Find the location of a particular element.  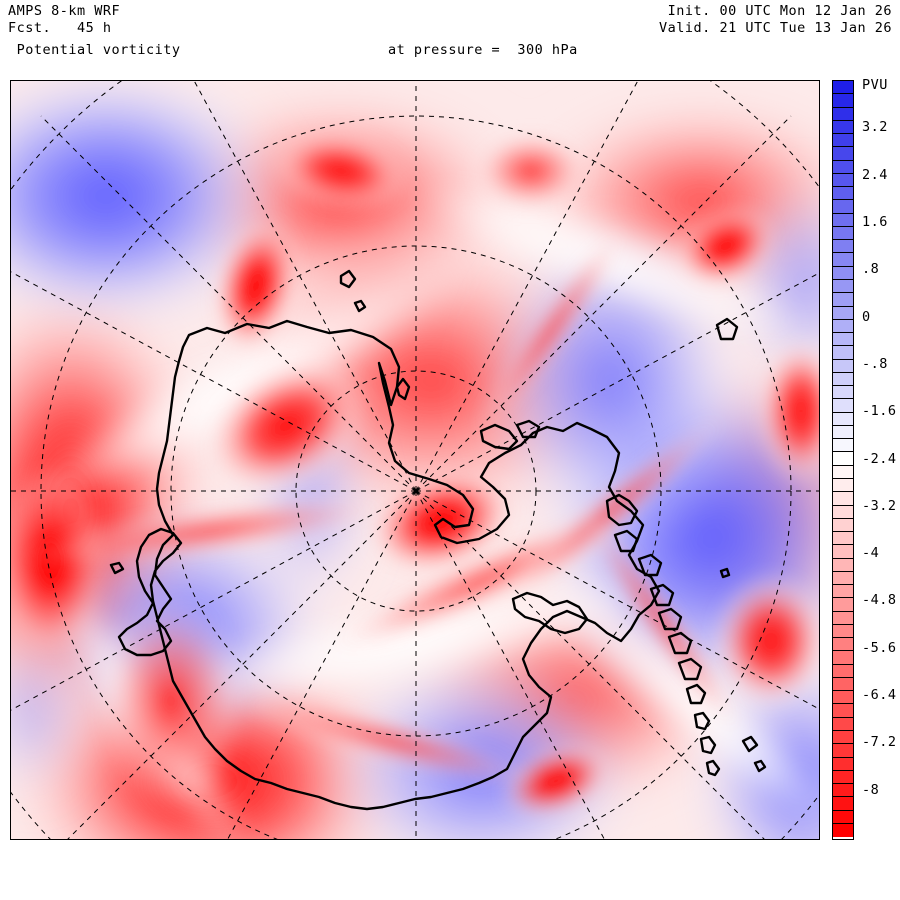

model-title: AMPS 8-km WRF is located at coordinates (64, 11).